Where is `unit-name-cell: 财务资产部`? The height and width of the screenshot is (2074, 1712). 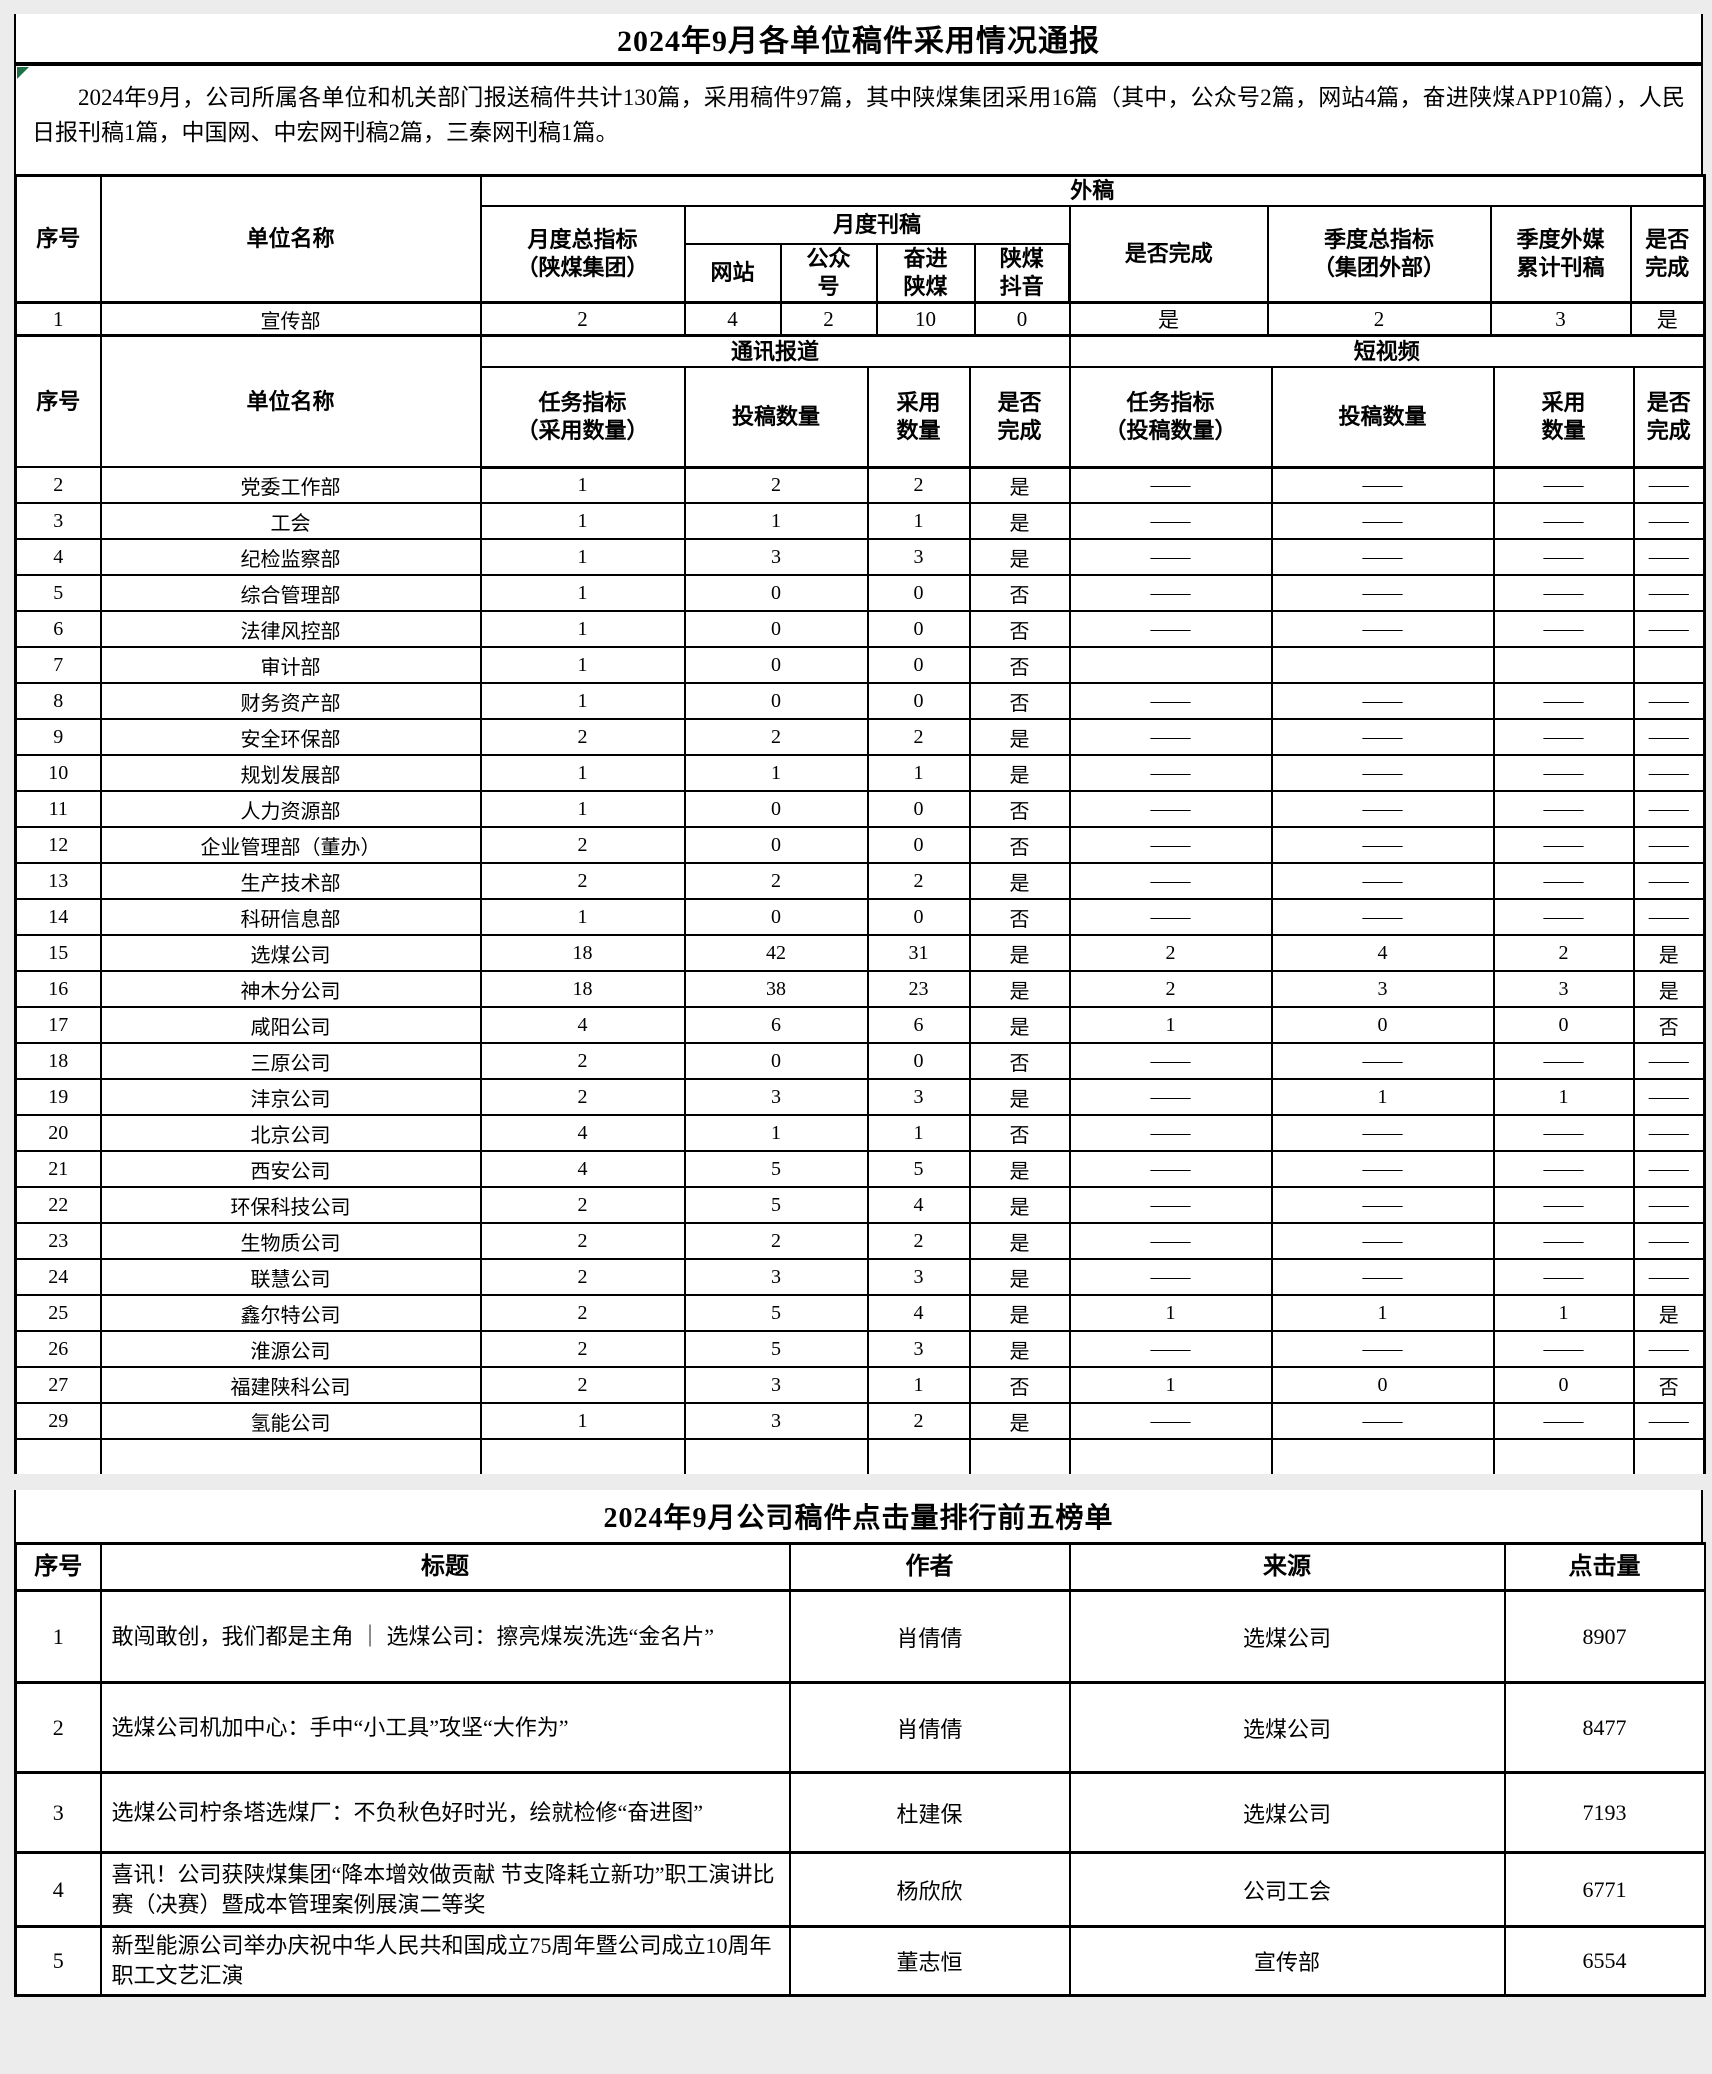
unit-name-cell: 财务资产部 is located at coordinates (291, 701).